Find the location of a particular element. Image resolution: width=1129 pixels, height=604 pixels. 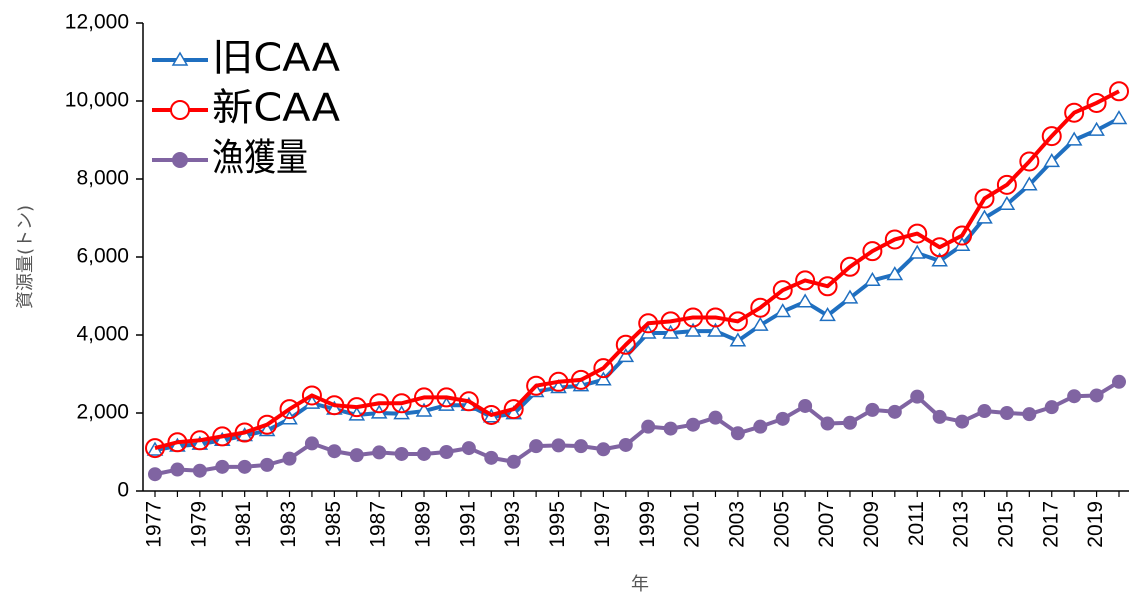

x-tick-label: 2007 is located at coordinates (826, 524).